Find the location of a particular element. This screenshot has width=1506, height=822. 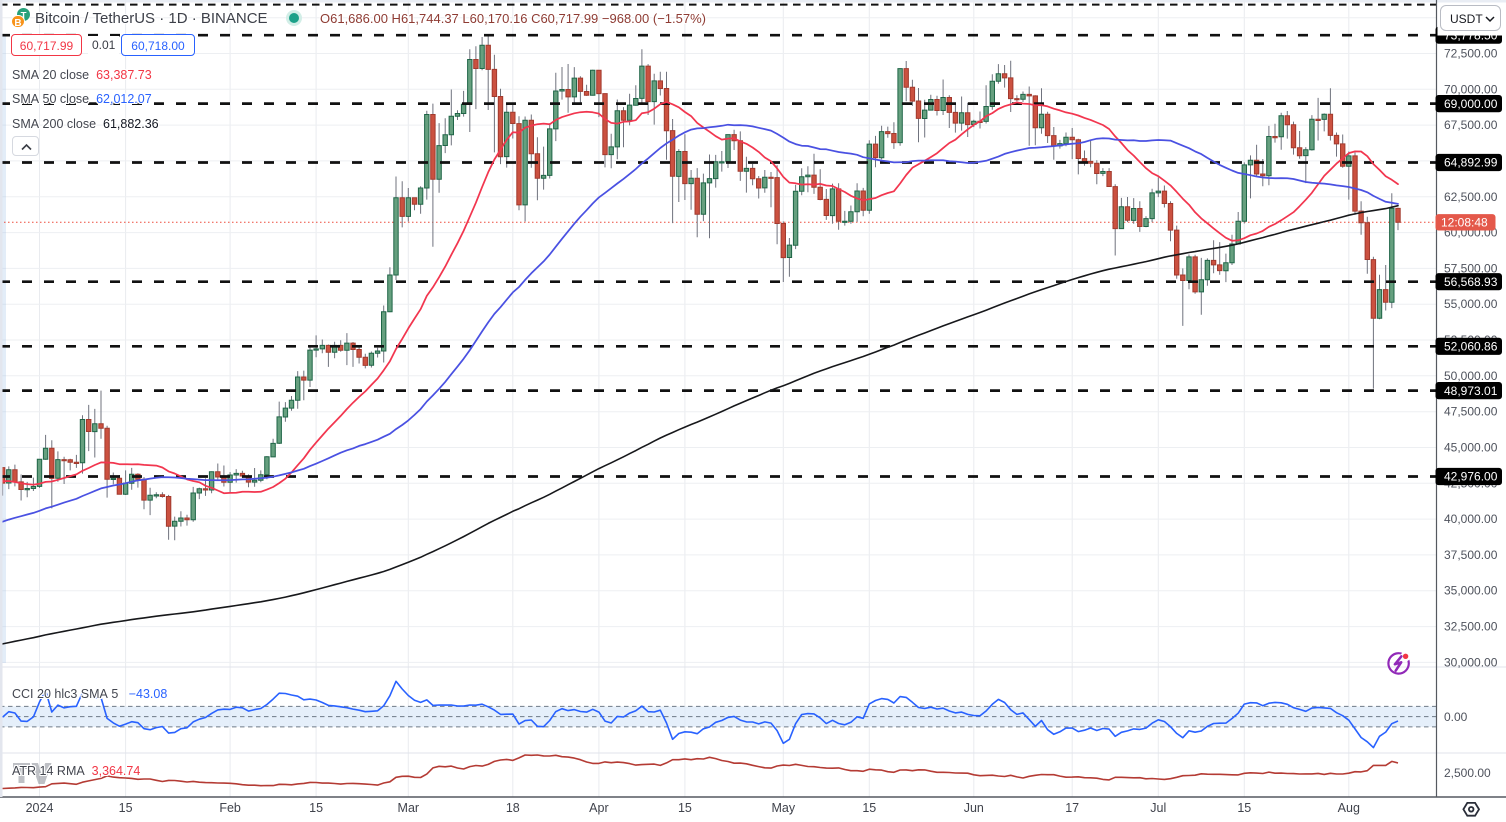

svg-text: Jul is located at coordinates (1158, 808).